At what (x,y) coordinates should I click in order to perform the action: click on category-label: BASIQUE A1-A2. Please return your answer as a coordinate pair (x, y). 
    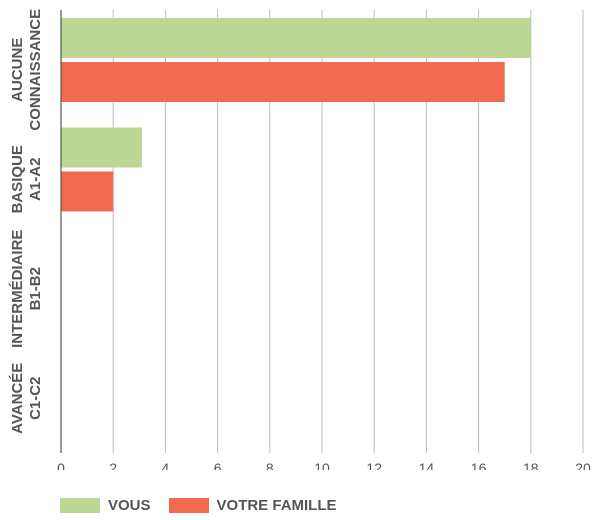
    Looking at the image, I should click on (26, 179).